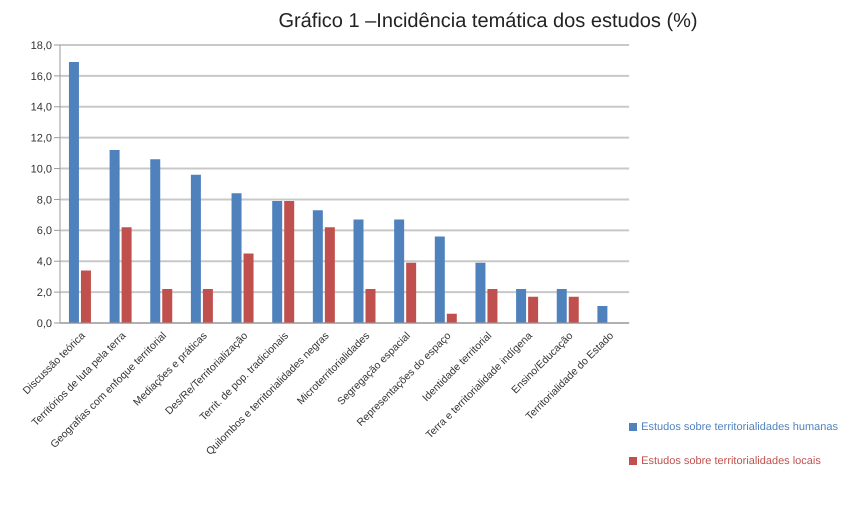 The image size is (857, 514). I want to click on y-tick-label: 16,0, so click(41, 76).